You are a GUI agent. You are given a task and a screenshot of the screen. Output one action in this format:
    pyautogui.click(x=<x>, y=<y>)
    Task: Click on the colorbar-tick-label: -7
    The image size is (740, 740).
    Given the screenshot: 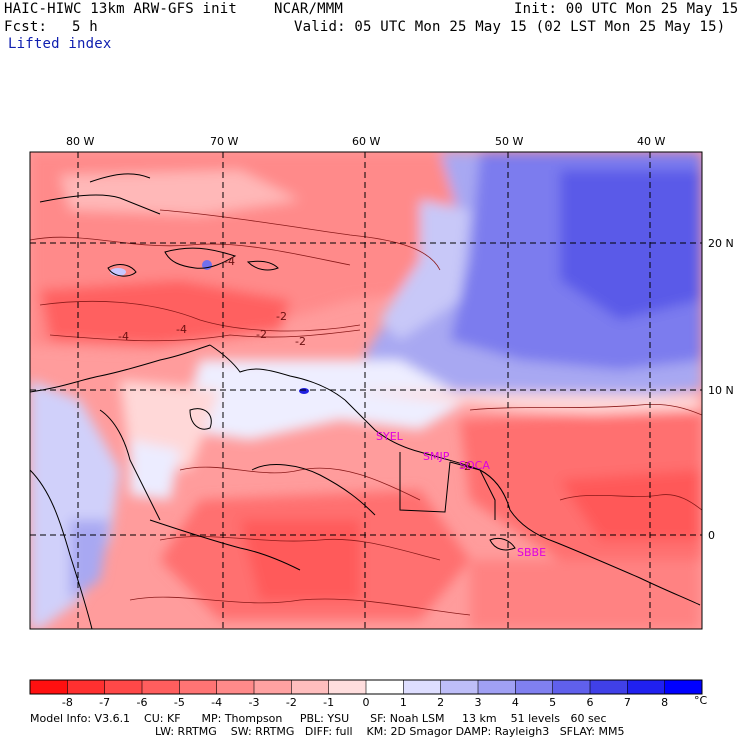 What is the action you would take?
    pyautogui.click(x=104, y=702)
    